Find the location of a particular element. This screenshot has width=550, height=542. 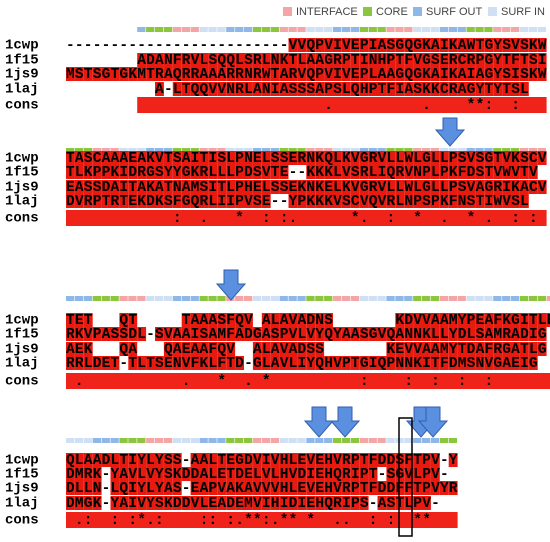

legend-label: SURF OUT is located at coordinates (454, 12).